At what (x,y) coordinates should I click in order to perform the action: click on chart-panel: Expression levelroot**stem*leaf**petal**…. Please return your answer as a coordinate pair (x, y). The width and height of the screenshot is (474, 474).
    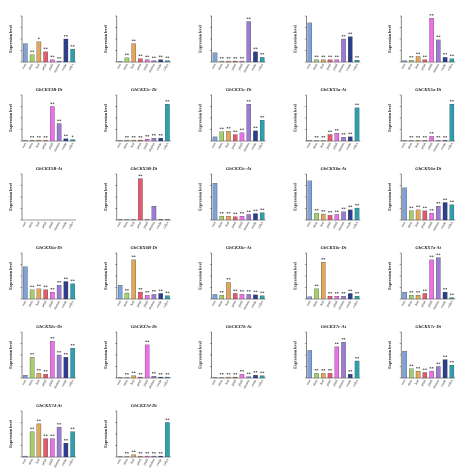
    Looking at the image, I should click on (42, 44).